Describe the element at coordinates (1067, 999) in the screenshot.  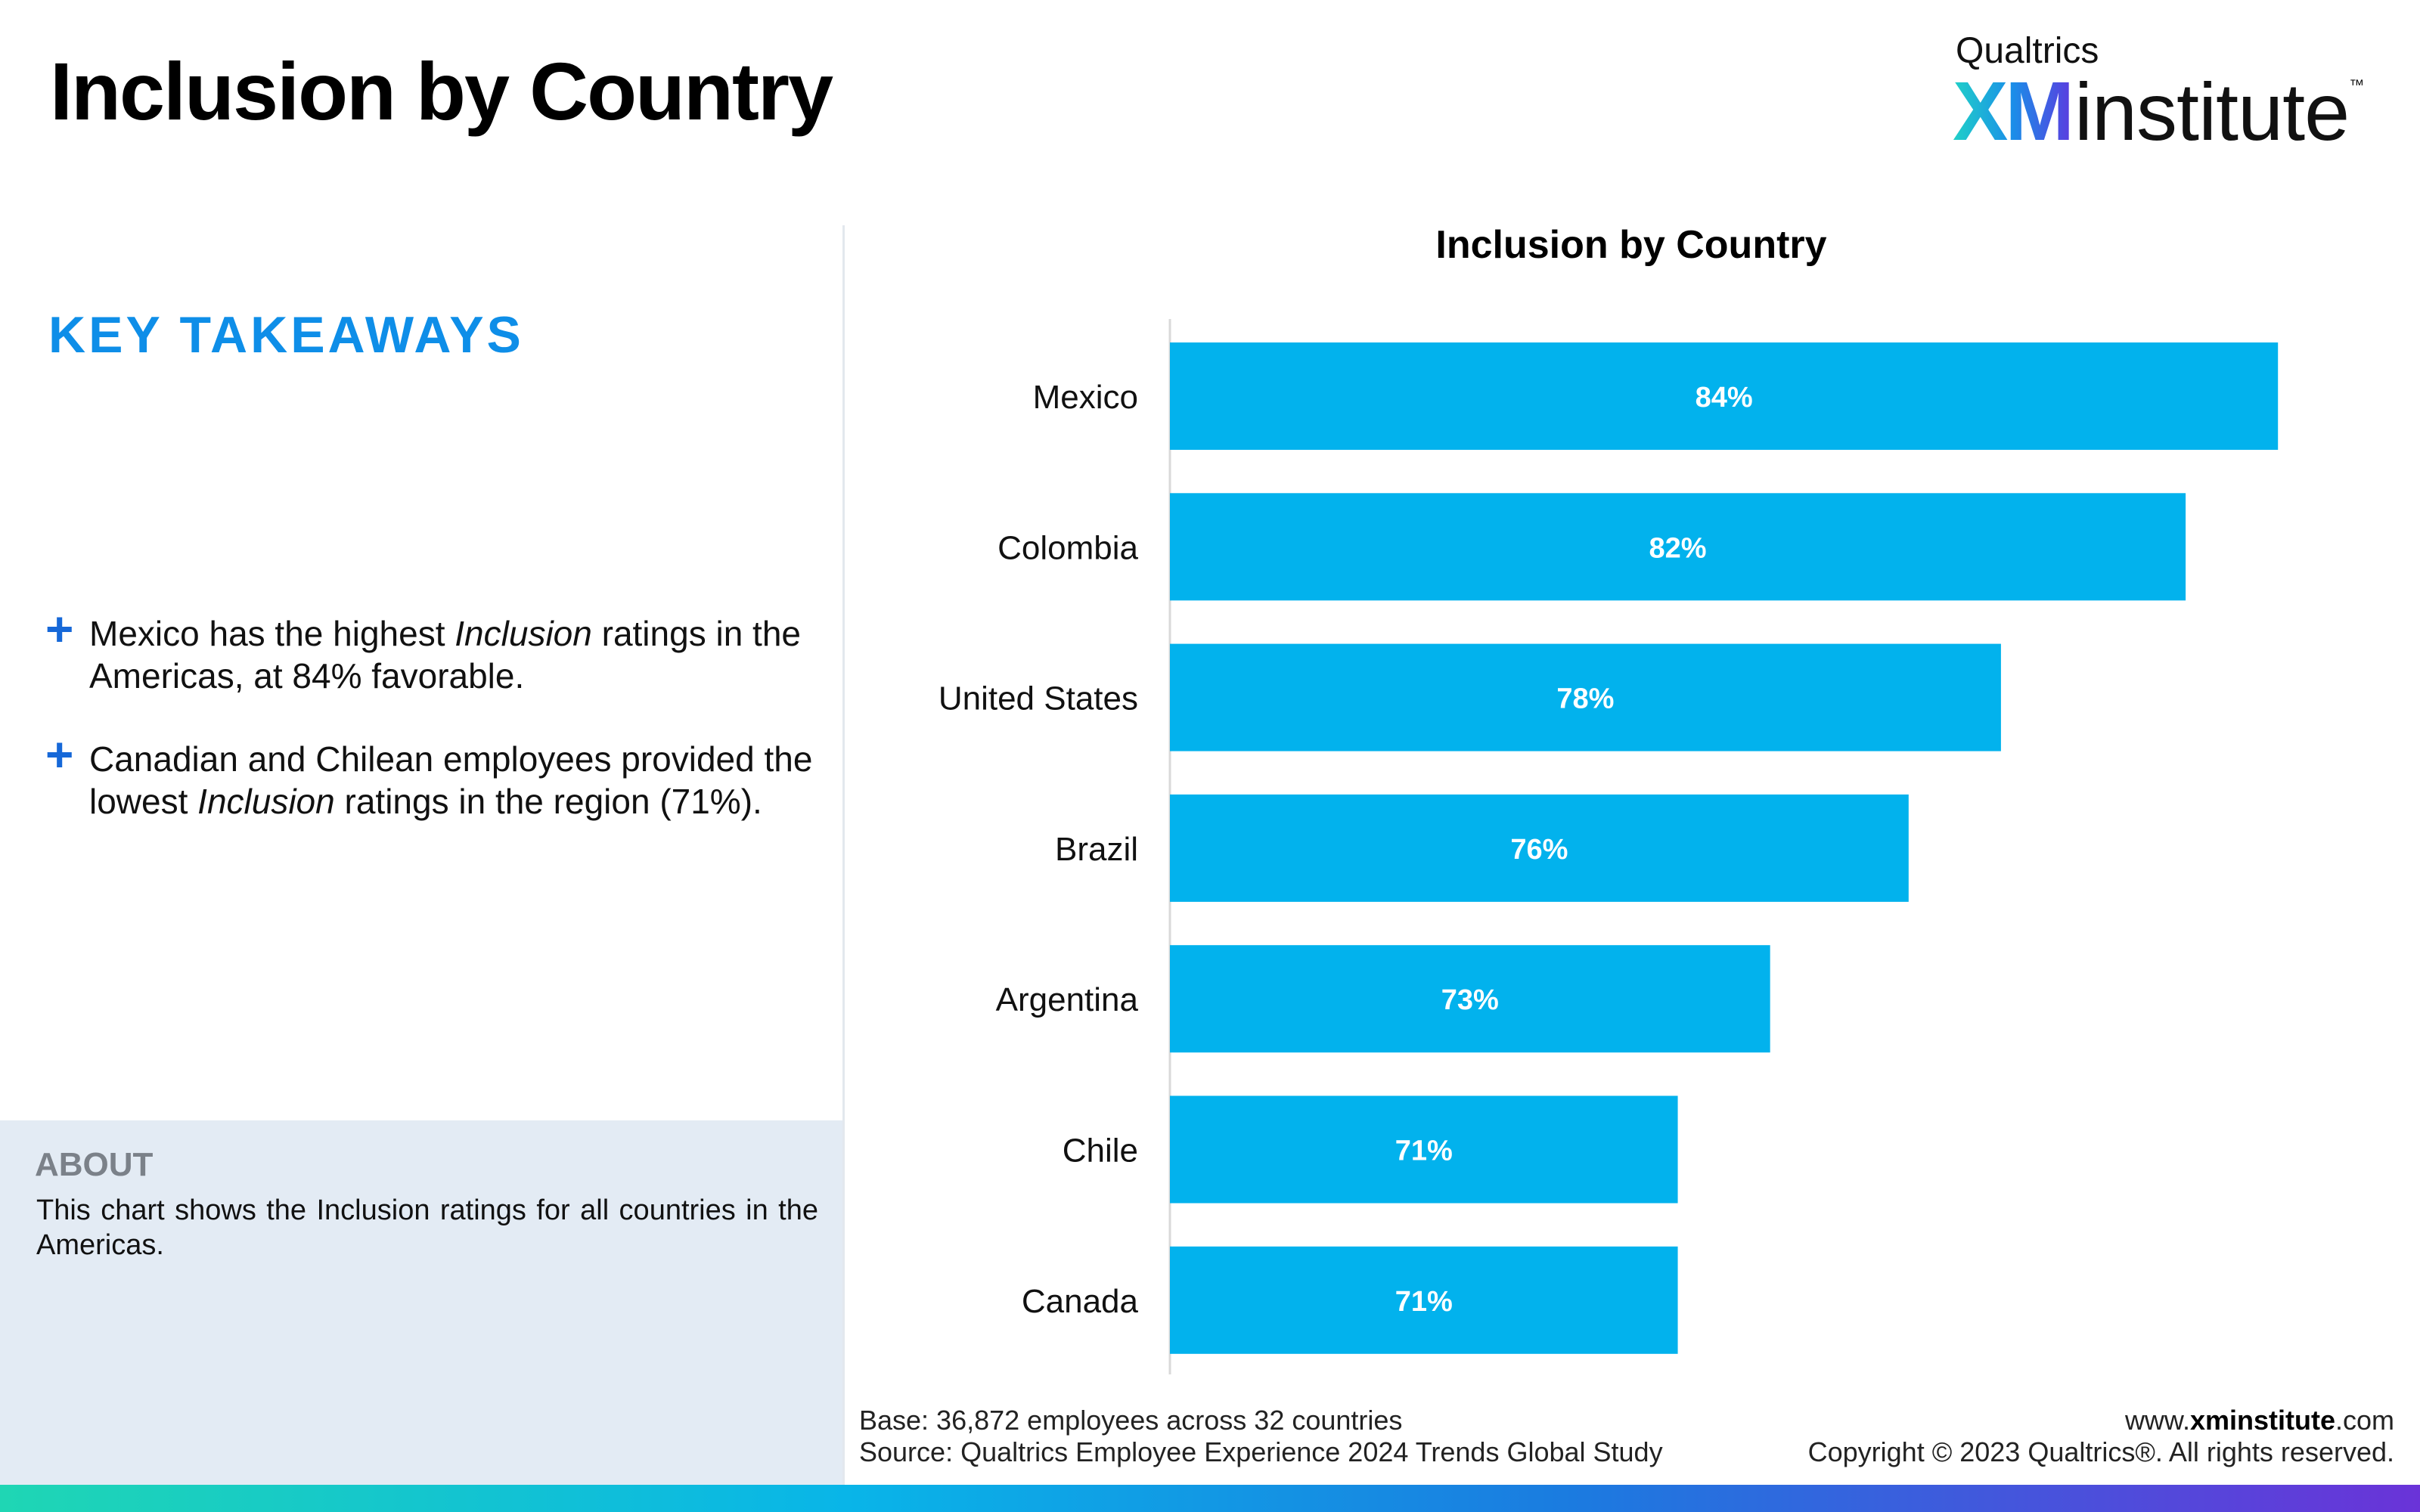
I see `category-label: Argentina` at that location.